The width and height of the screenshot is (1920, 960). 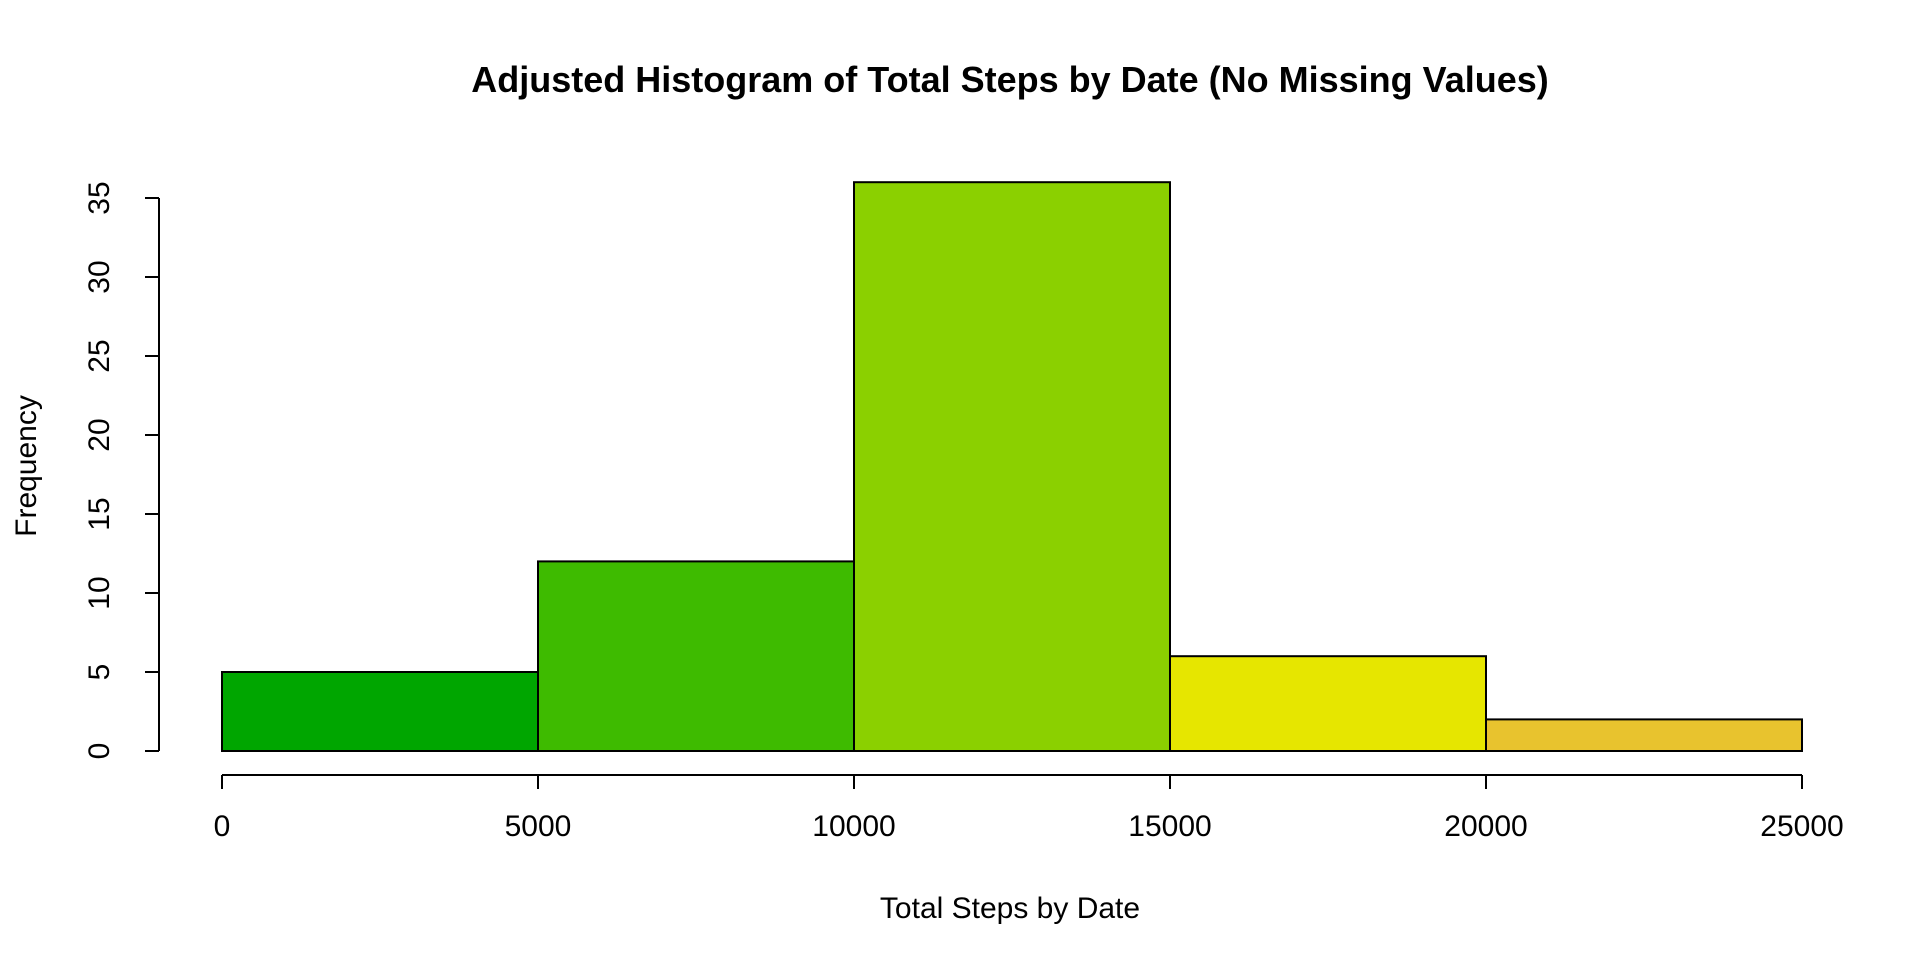 I want to click on y-tick-label: 20, so click(x=99, y=434).